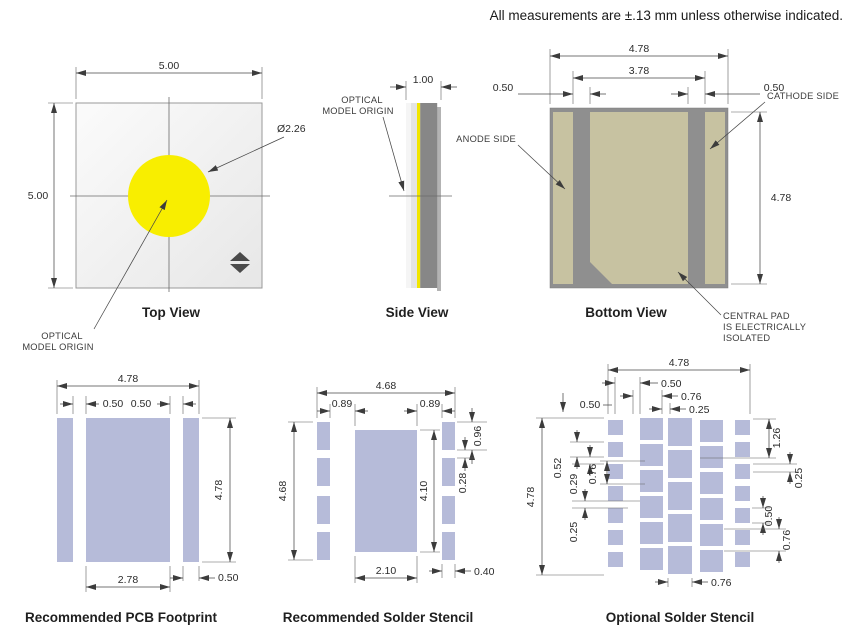 This screenshot has height=642, width=850. I want to click on anode-pad, so click(563, 198).